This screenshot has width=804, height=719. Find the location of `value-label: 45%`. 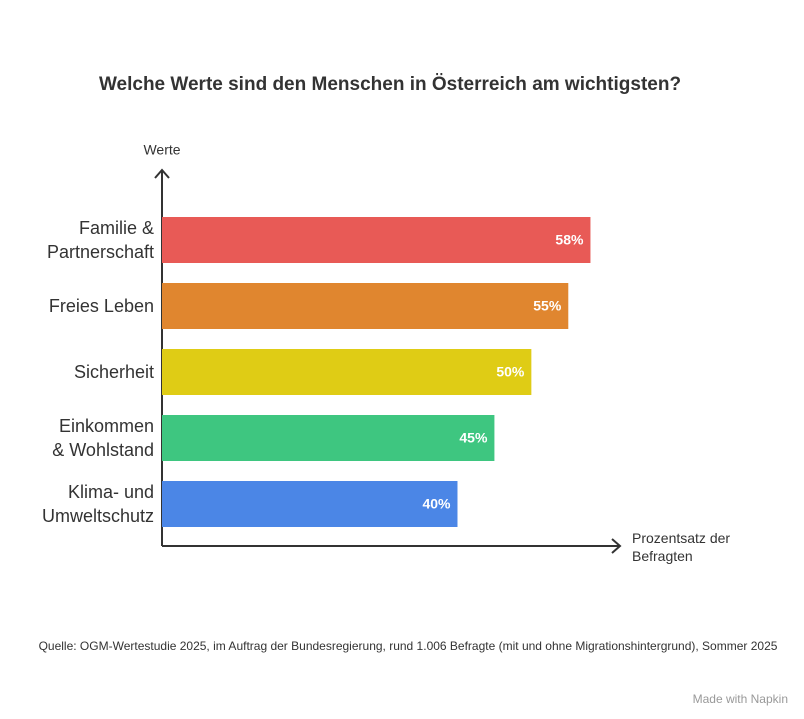

value-label: 45% is located at coordinates (473, 438).